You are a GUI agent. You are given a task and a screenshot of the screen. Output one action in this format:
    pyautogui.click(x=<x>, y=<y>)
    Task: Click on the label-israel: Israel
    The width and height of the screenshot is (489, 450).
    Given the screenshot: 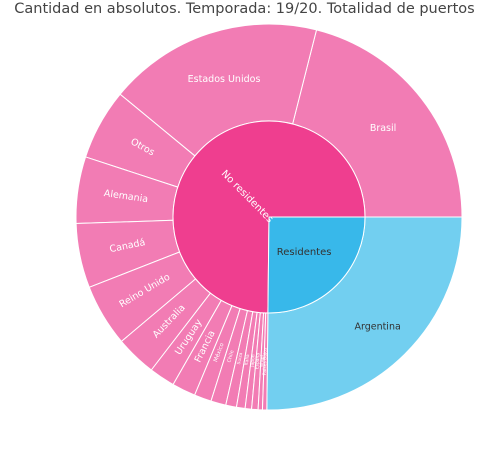 What is the action you would take?
    pyautogui.click(x=262, y=361)
    